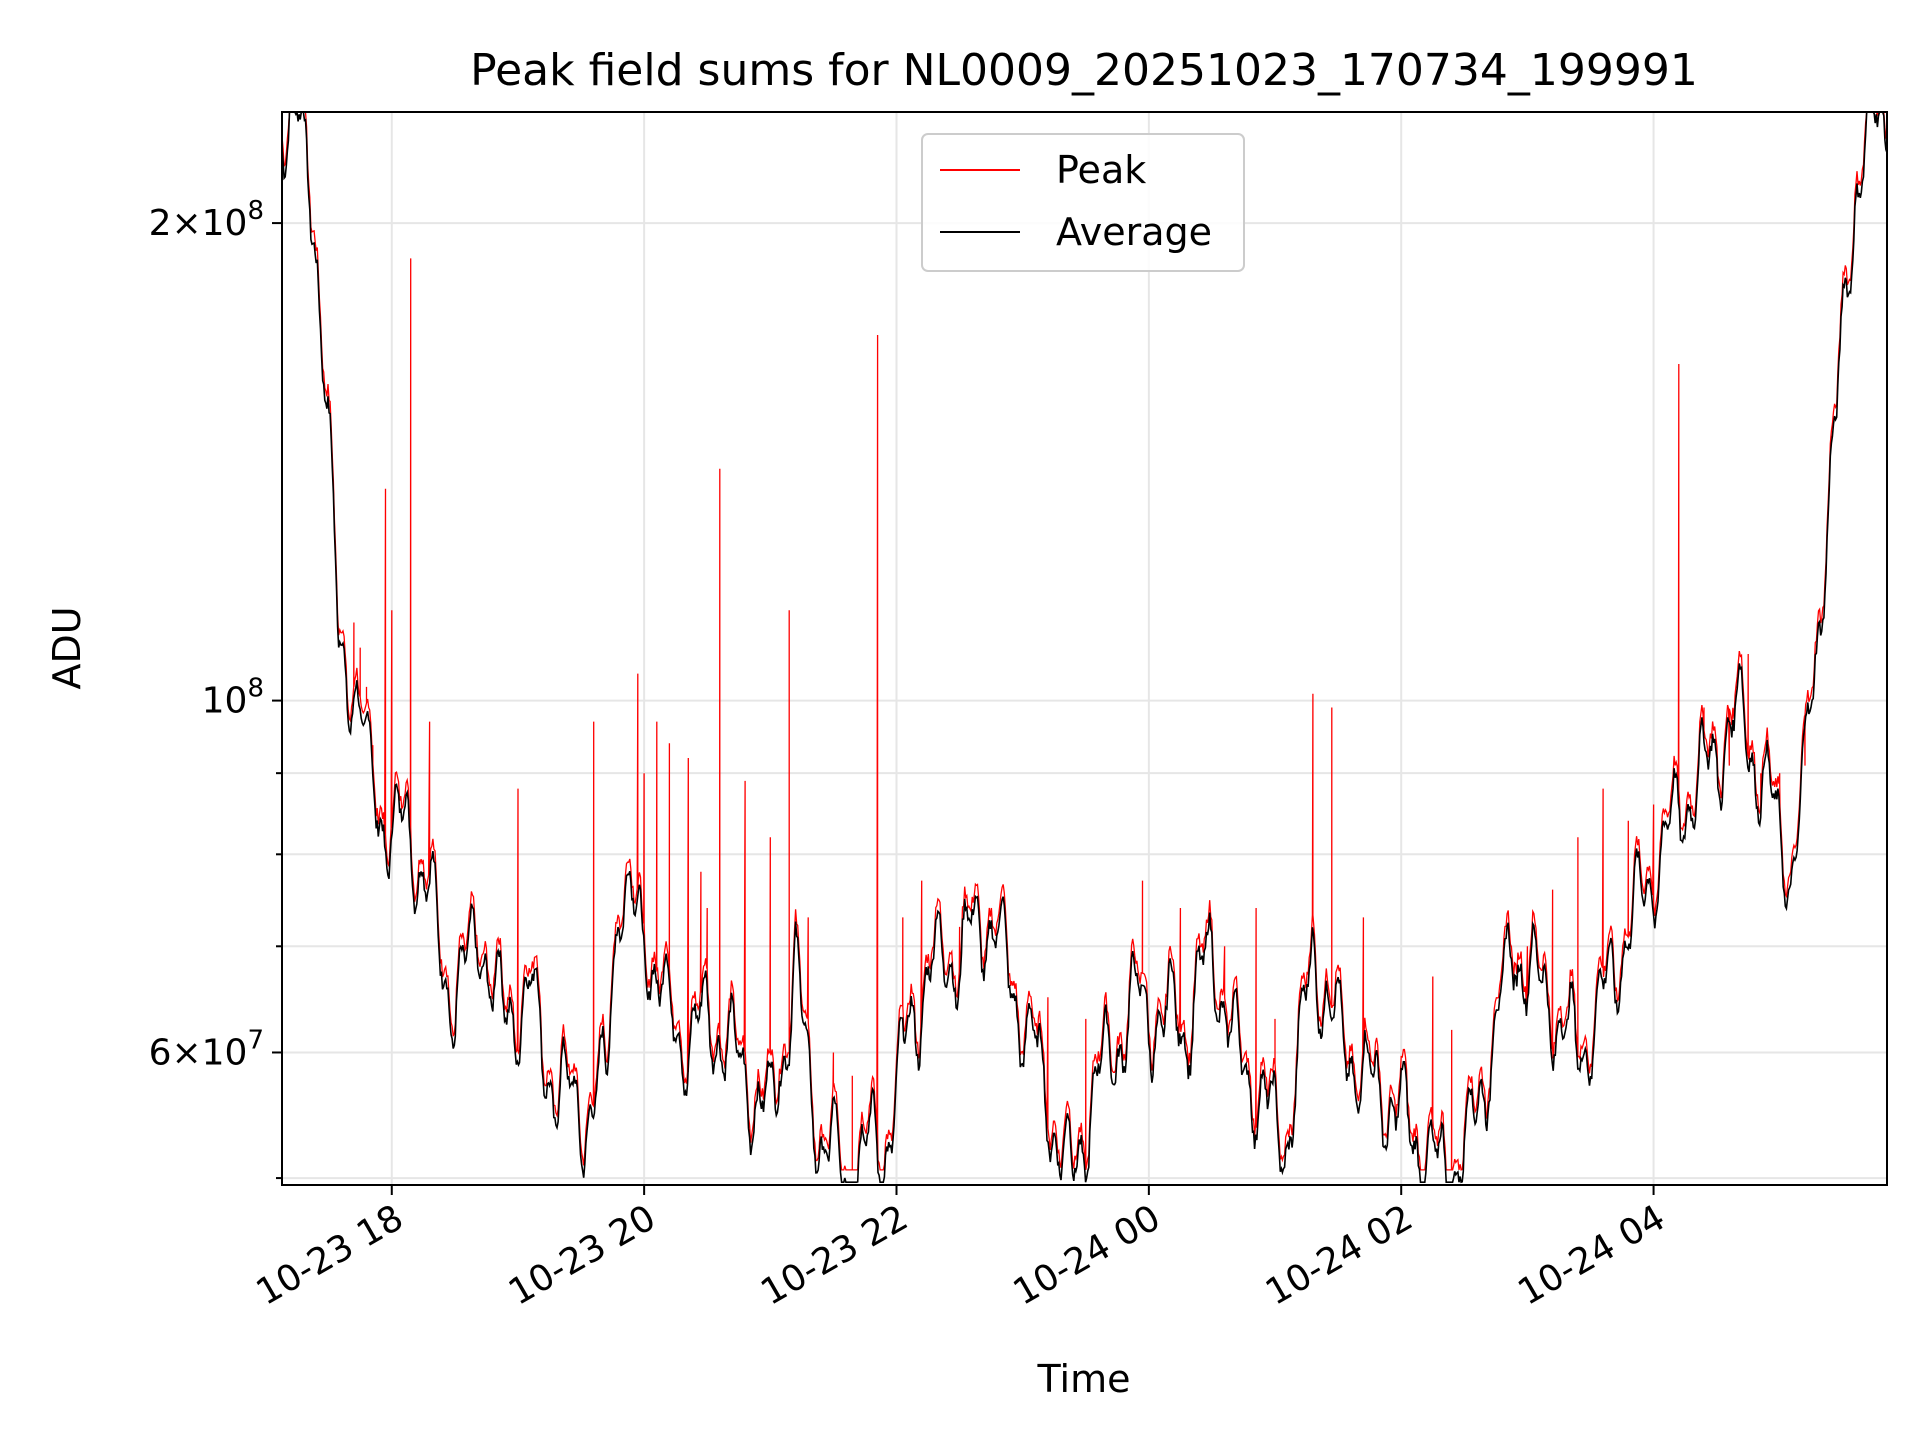 The image size is (1920, 1440). I want to click on legend-entry-average: Average, so click(1134, 232).